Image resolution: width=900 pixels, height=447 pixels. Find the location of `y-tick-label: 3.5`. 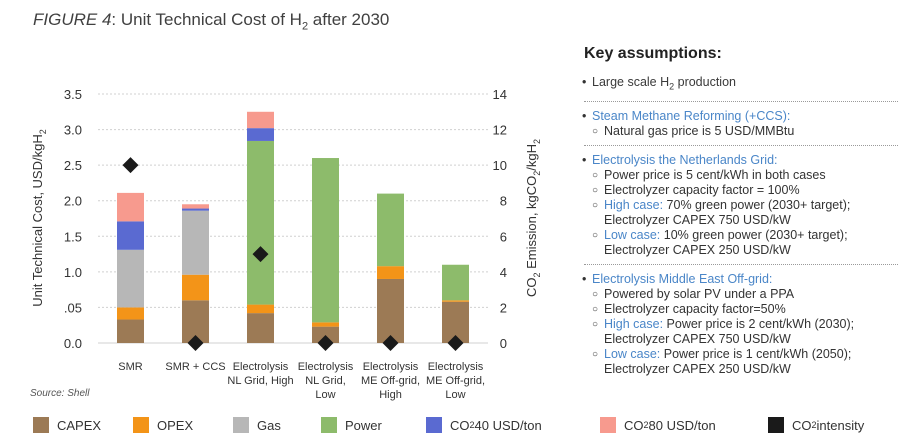

y-tick-label: 3.5 is located at coordinates (73, 94).